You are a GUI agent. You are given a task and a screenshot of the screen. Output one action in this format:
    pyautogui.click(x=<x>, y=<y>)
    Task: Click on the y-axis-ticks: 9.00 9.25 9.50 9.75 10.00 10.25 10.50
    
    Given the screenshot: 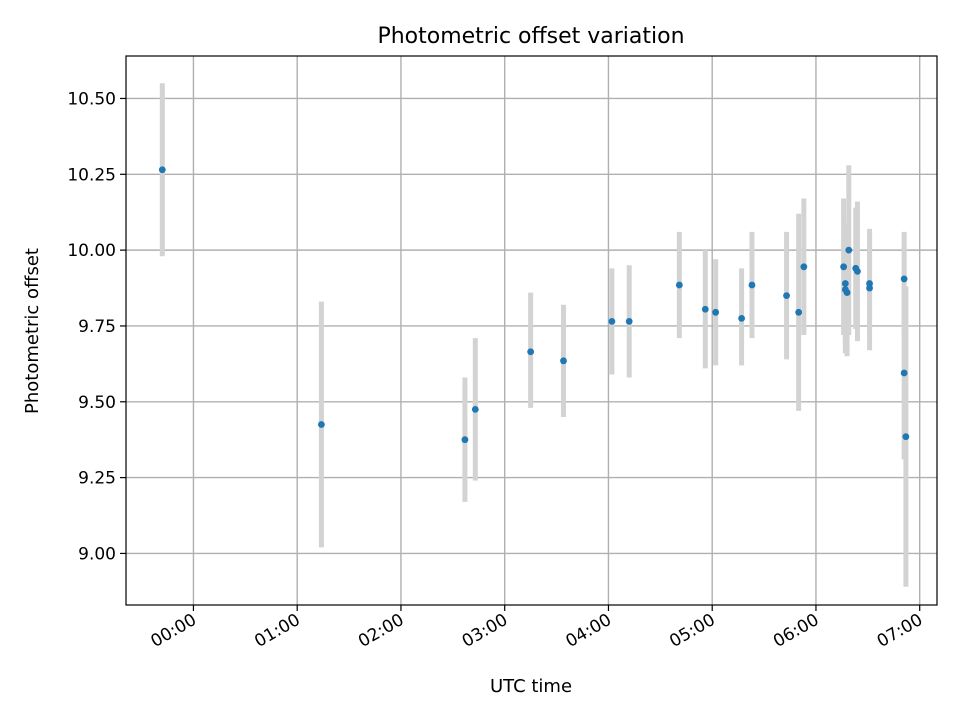 What is the action you would take?
    pyautogui.click(x=96, y=326)
    